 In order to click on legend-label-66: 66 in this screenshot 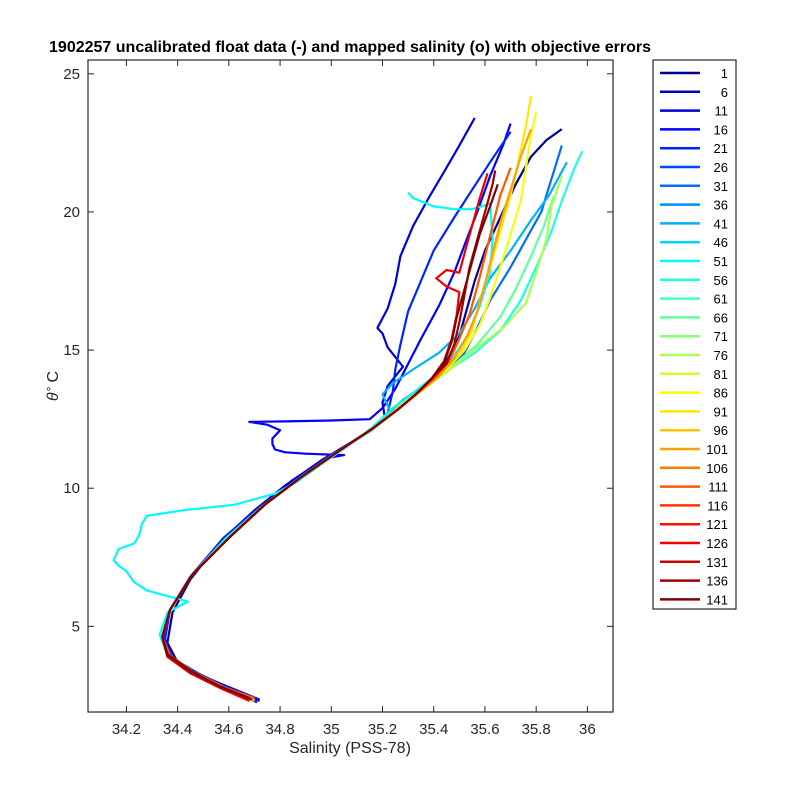, I will do `click(721, 317)`.